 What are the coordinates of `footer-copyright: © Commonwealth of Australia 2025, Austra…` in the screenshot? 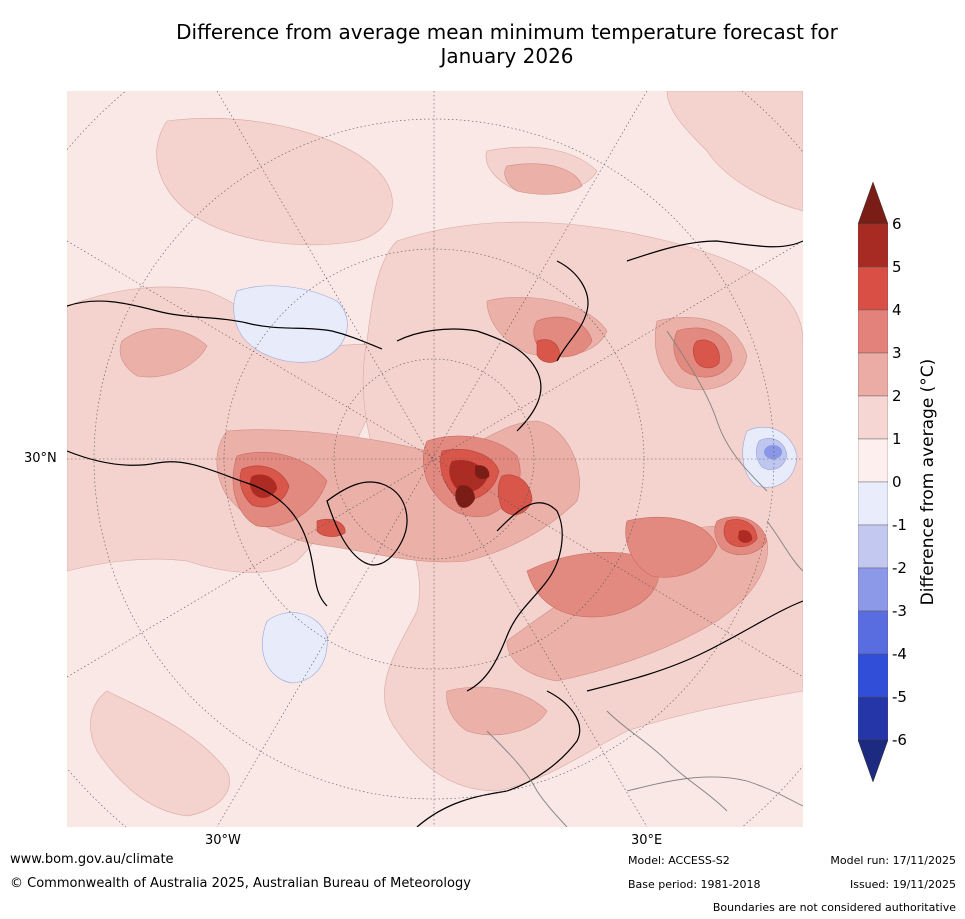 It's located at (240, 883).